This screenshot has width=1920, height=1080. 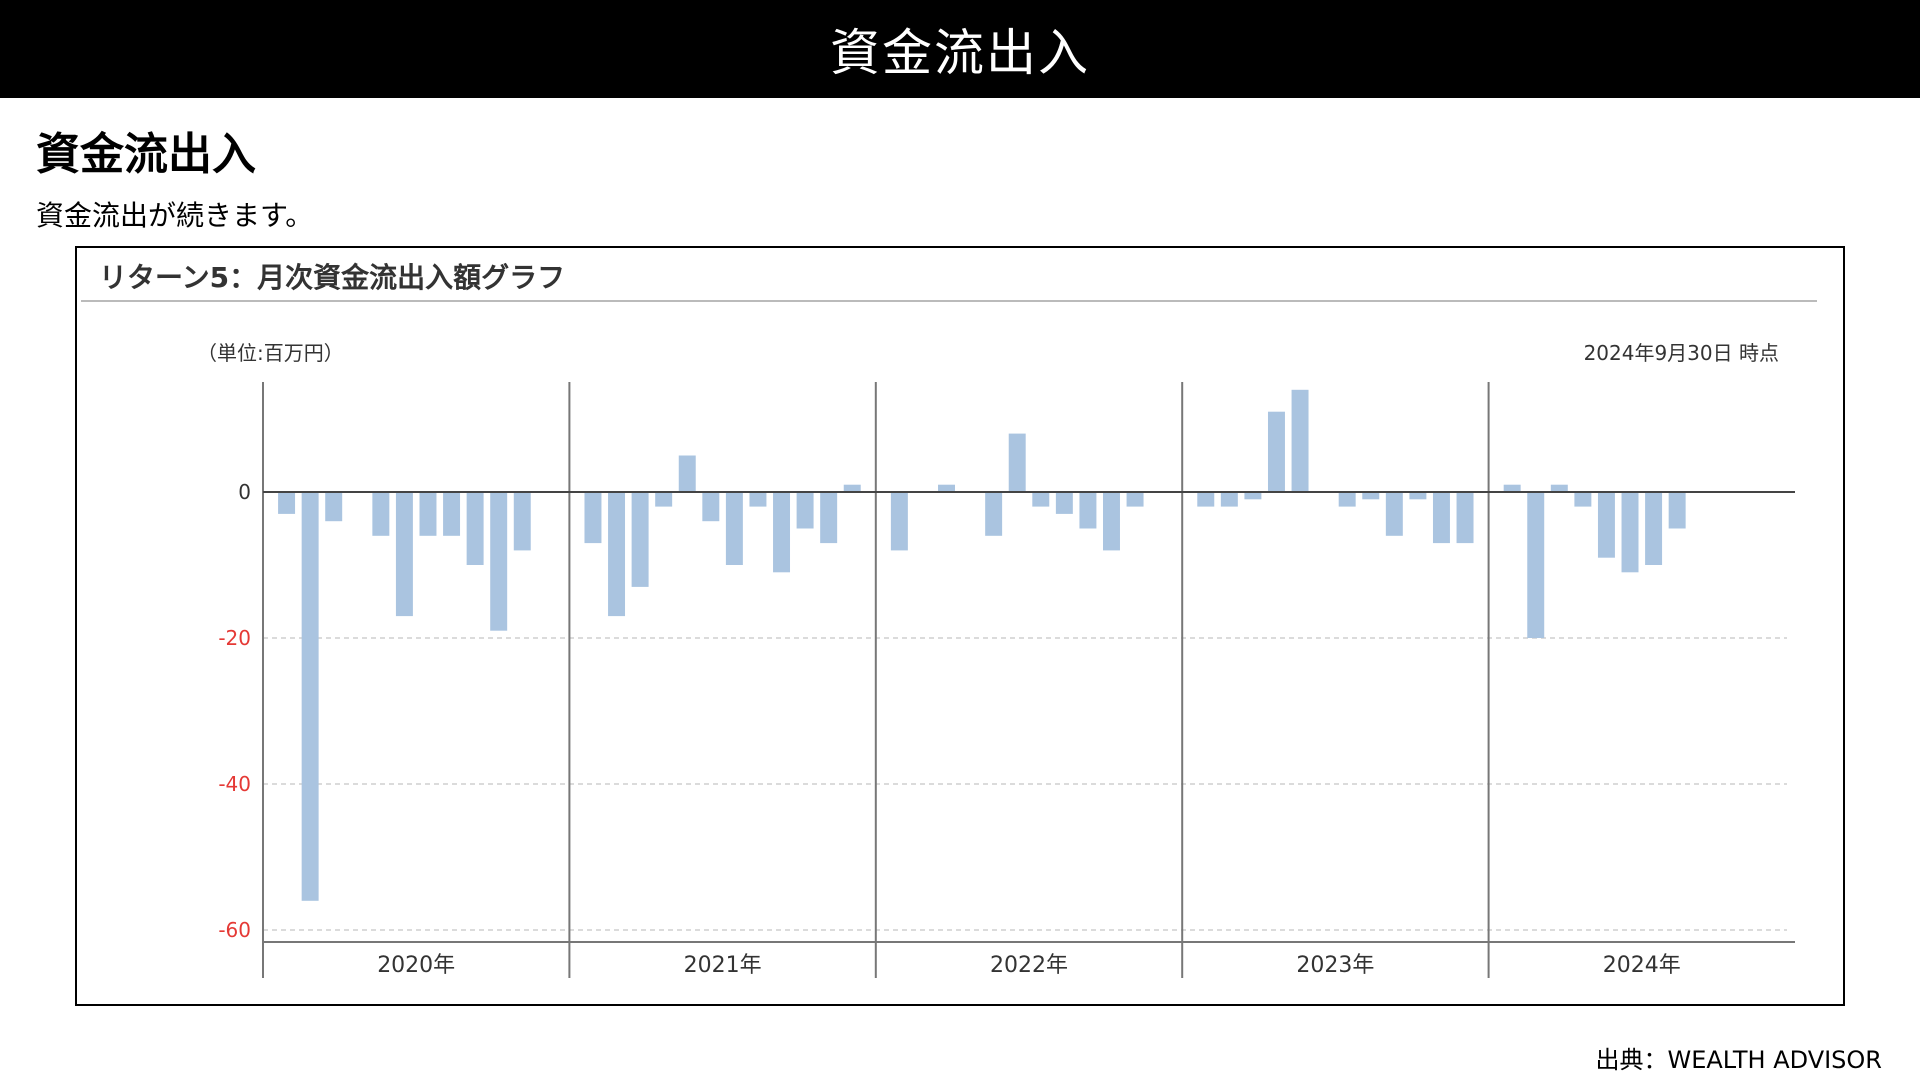 I want to click on x-tick-label: 2022年, so click(x=1029, y=965).